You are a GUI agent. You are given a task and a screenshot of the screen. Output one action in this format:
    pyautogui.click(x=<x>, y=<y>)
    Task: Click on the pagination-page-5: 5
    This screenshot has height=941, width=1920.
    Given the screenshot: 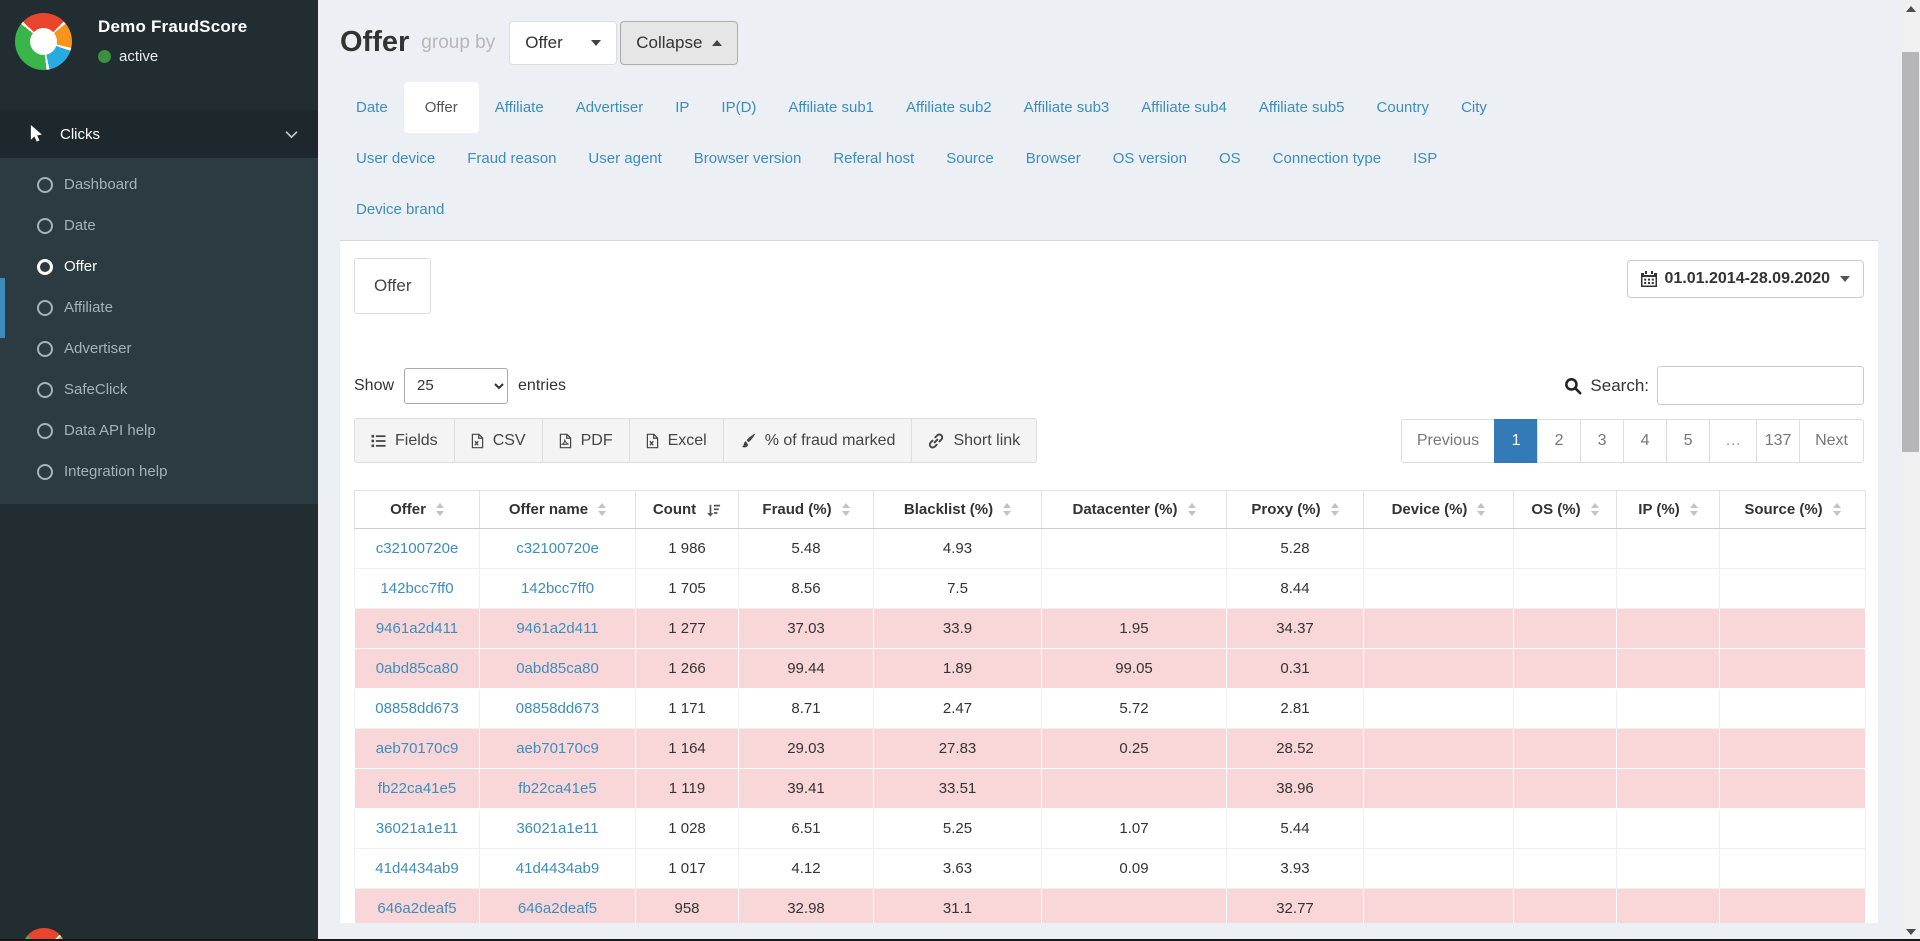 What is the action you would take?
    pyautogui.click(x=1688, y=440)
    